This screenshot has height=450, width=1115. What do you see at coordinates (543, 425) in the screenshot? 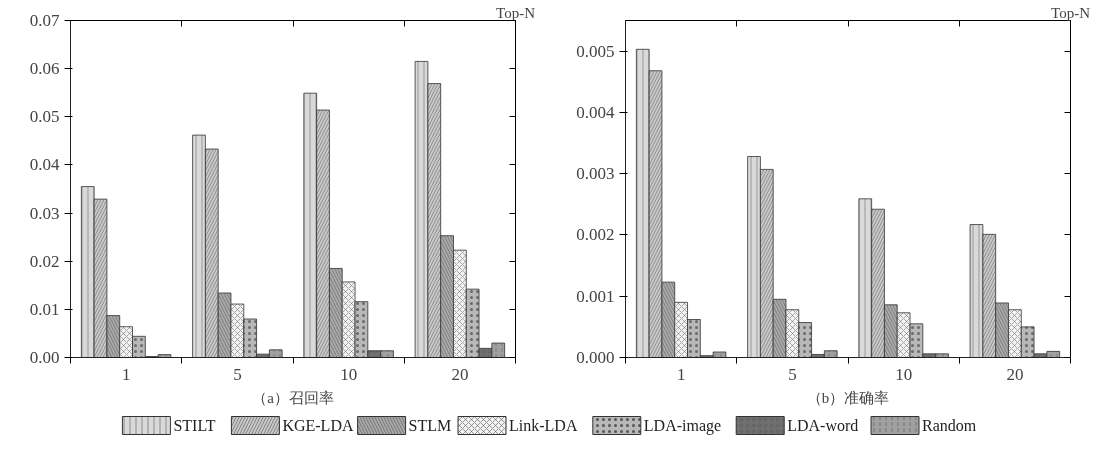
I see `legend-label: Link-LDA` at bounding box center [543, 425].